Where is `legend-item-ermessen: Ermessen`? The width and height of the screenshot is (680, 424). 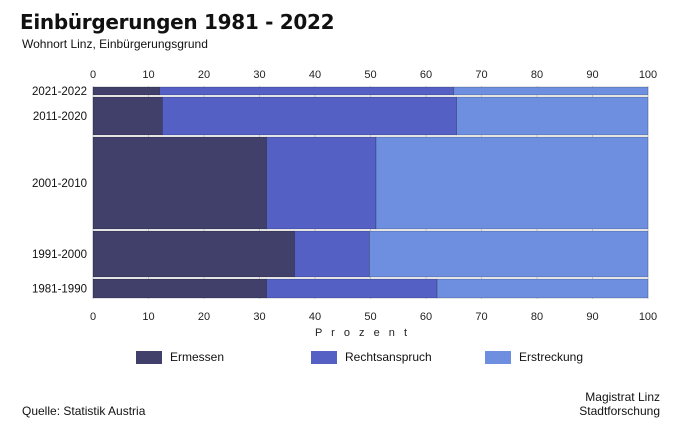
legend-item-ermessen: Ermessen is located at coordinates (180, 357).